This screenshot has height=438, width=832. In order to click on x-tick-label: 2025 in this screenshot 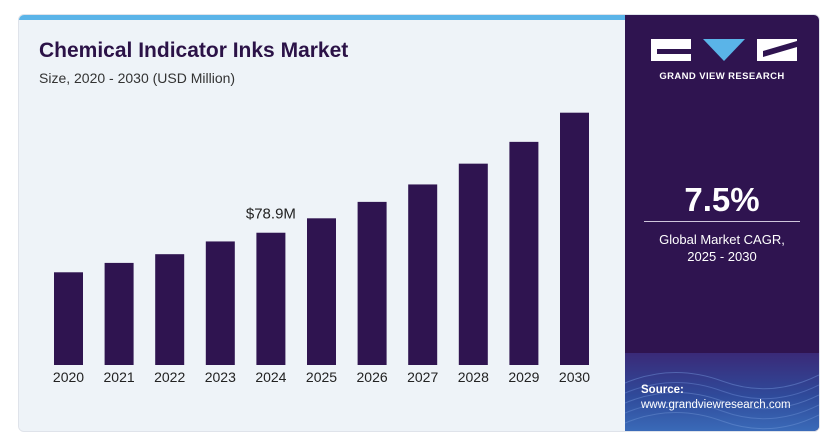, I will do `click(321, 377)`.